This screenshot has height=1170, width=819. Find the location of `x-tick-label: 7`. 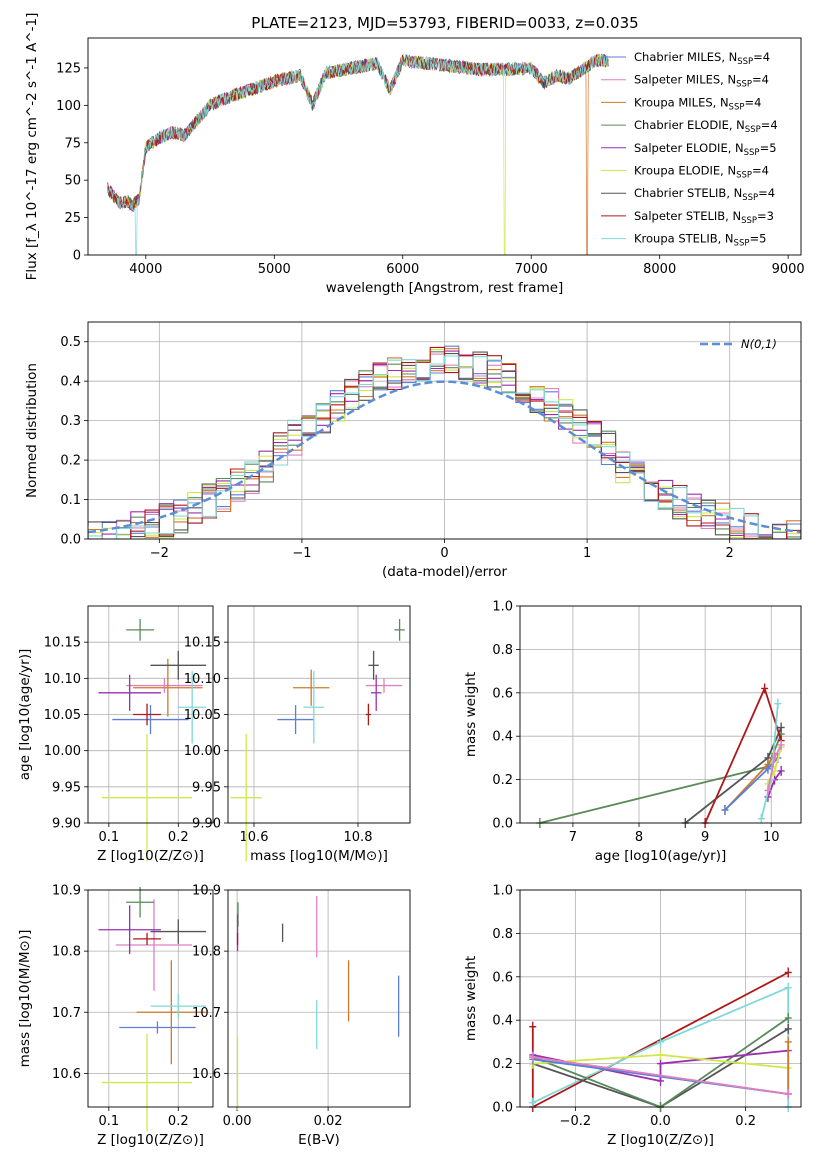

x-tick-label: 7 is located at coordinates (573, 837).